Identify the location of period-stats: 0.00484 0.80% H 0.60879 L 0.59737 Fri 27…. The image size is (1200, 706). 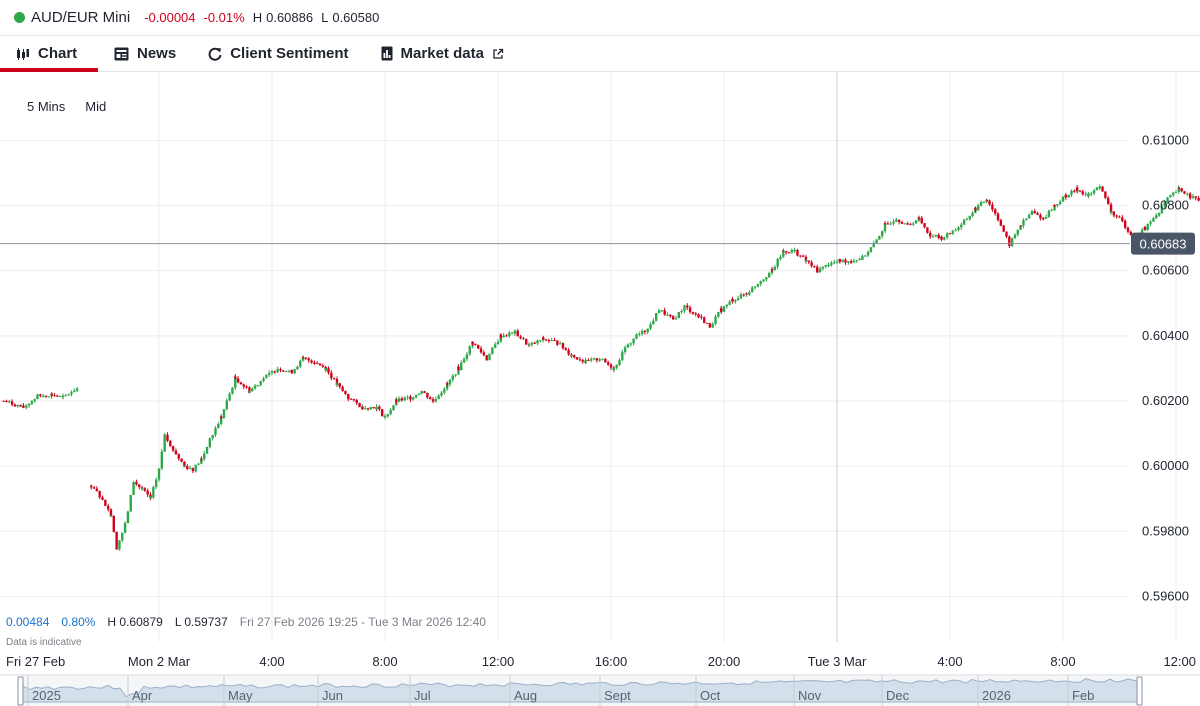
(252, 622).